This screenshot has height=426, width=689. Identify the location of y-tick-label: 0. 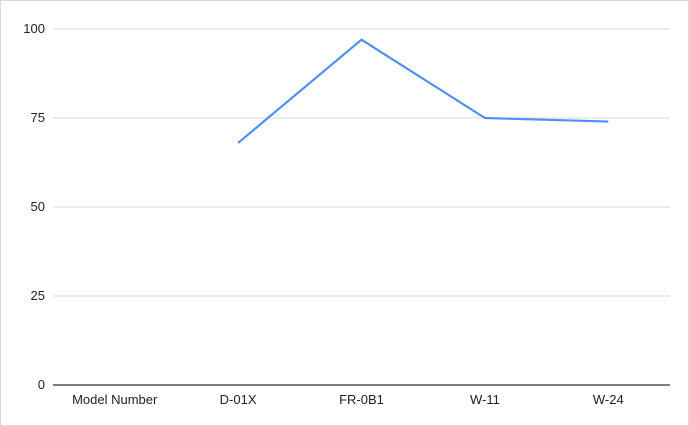
(41, 384).